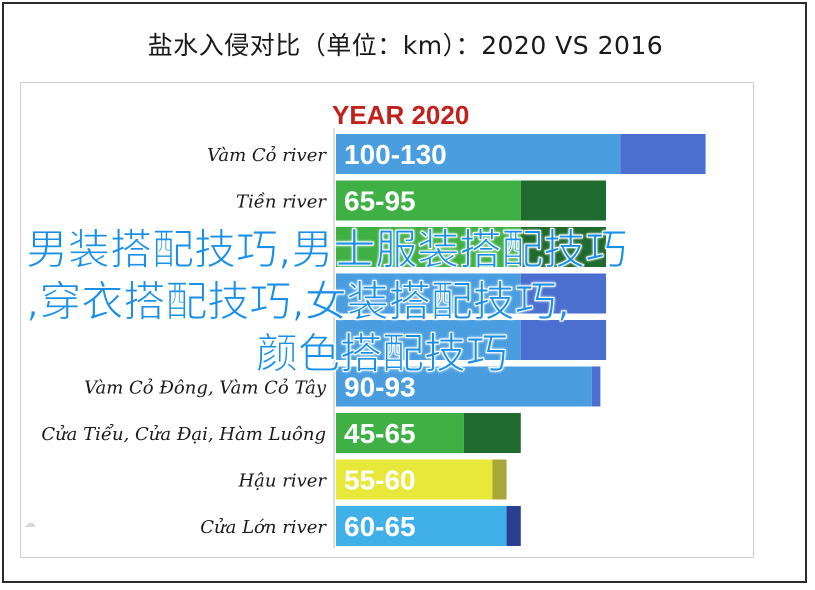 This screenshot has width=815, height=590. I want to click on category-label-5: Vàm Cỏ Đông, Vàm Cỏ Tây, so click(205, 388).